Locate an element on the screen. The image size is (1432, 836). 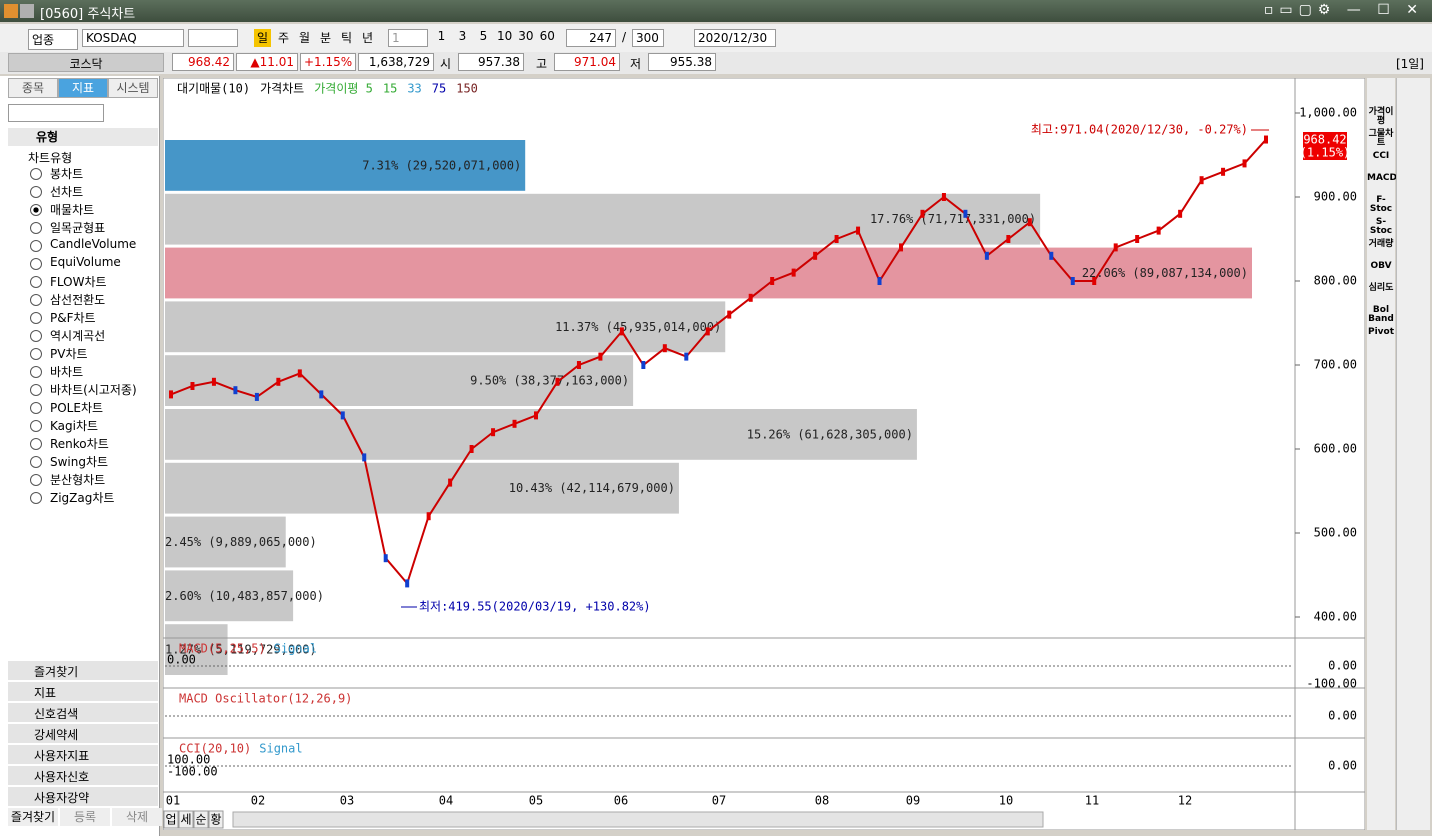
chart-type-item: PV차트 is located at coordinates (69, 354).